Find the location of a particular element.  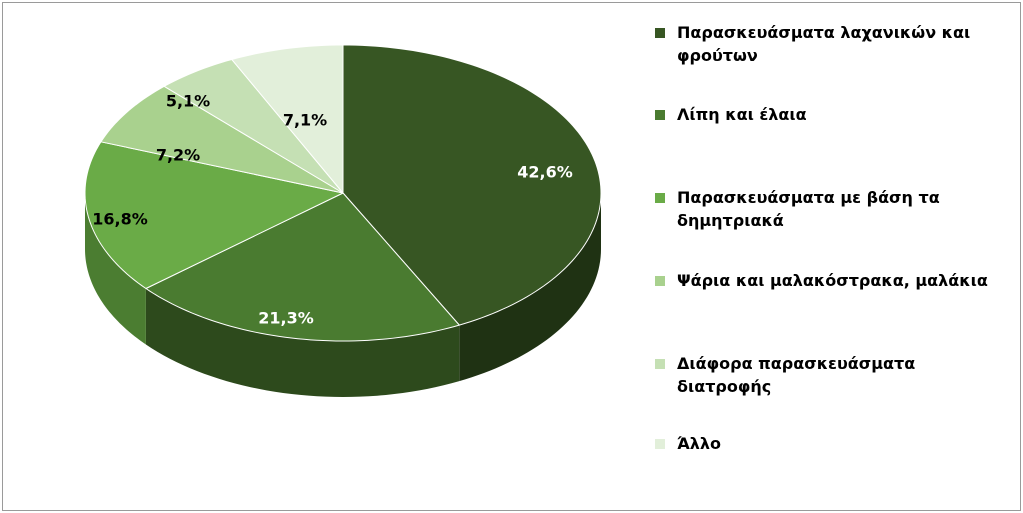

data-label-4: 5,1% is located at coordinates (188, 101).